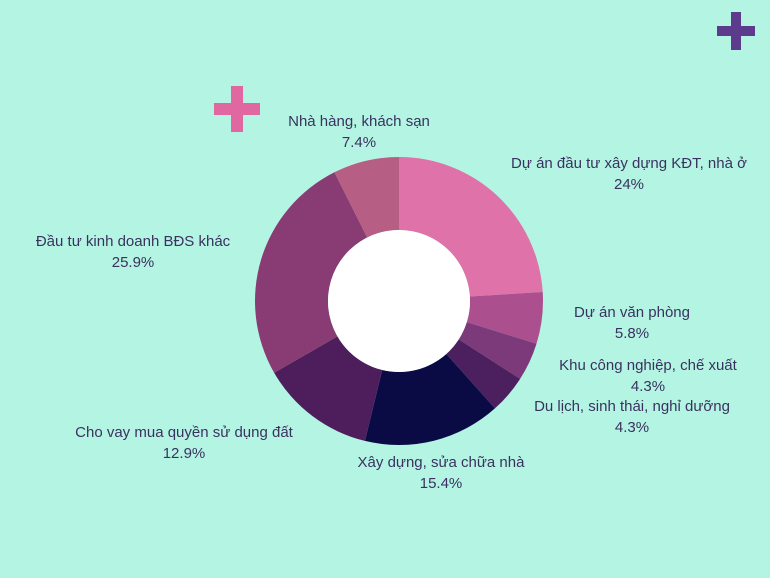 This screenshot has height=578, width=770. I want to click on slice-label-name: Dự án văn phòng, so click(632, 312).